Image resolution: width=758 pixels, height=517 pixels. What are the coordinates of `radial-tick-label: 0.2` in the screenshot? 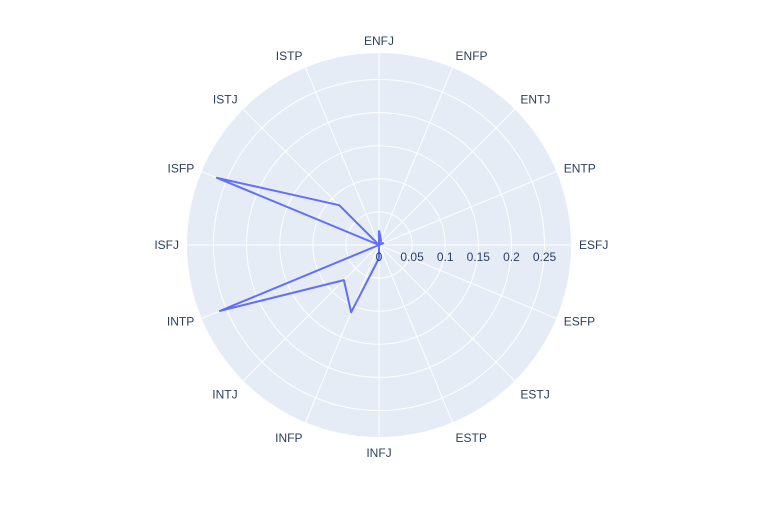 It's located at (511, 257).